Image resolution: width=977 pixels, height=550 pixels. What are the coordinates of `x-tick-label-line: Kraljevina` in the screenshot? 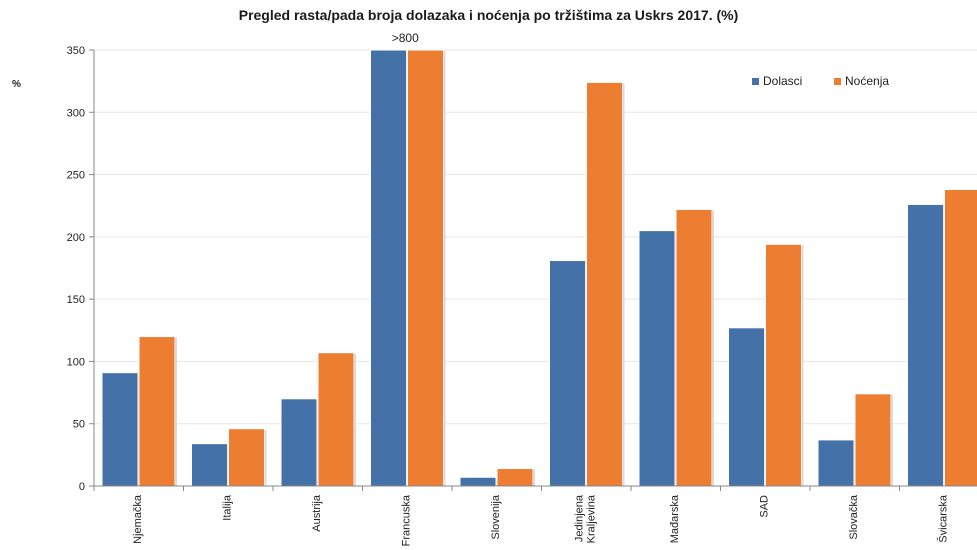 It's located at (591, 518).